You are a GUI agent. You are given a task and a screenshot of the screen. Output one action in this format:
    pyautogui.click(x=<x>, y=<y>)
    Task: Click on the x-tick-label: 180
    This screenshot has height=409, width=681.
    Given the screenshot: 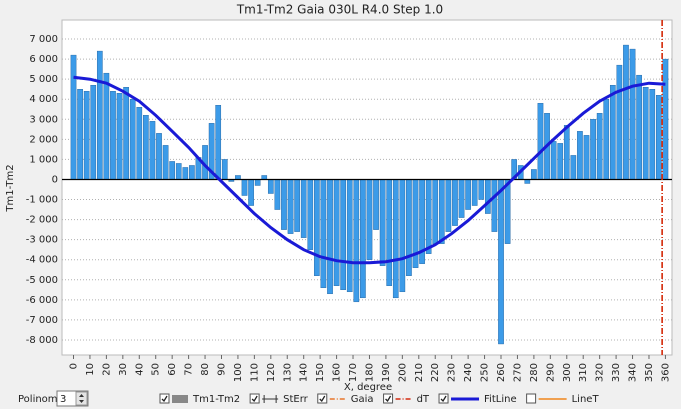 What is the action you would take?
    pyautogui.click(x=369, y=372)
    